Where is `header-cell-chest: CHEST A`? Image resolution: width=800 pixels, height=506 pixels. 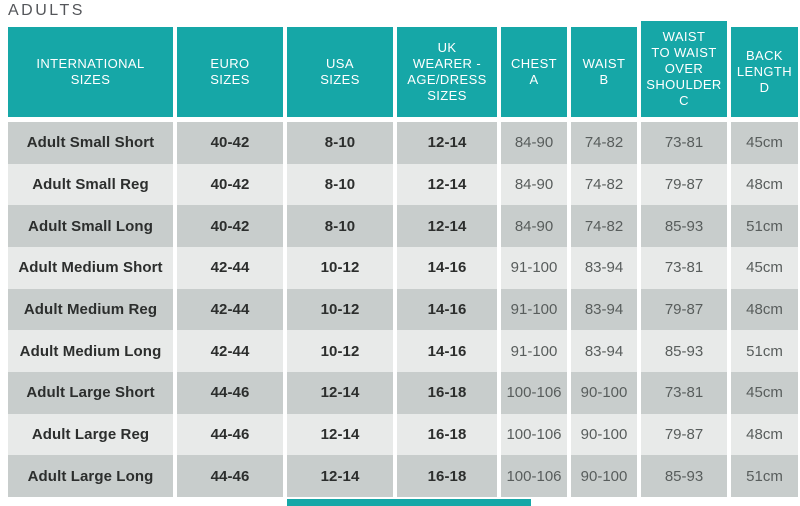
header-cell-chest: CHEST A is located at coordinates (534, 72).